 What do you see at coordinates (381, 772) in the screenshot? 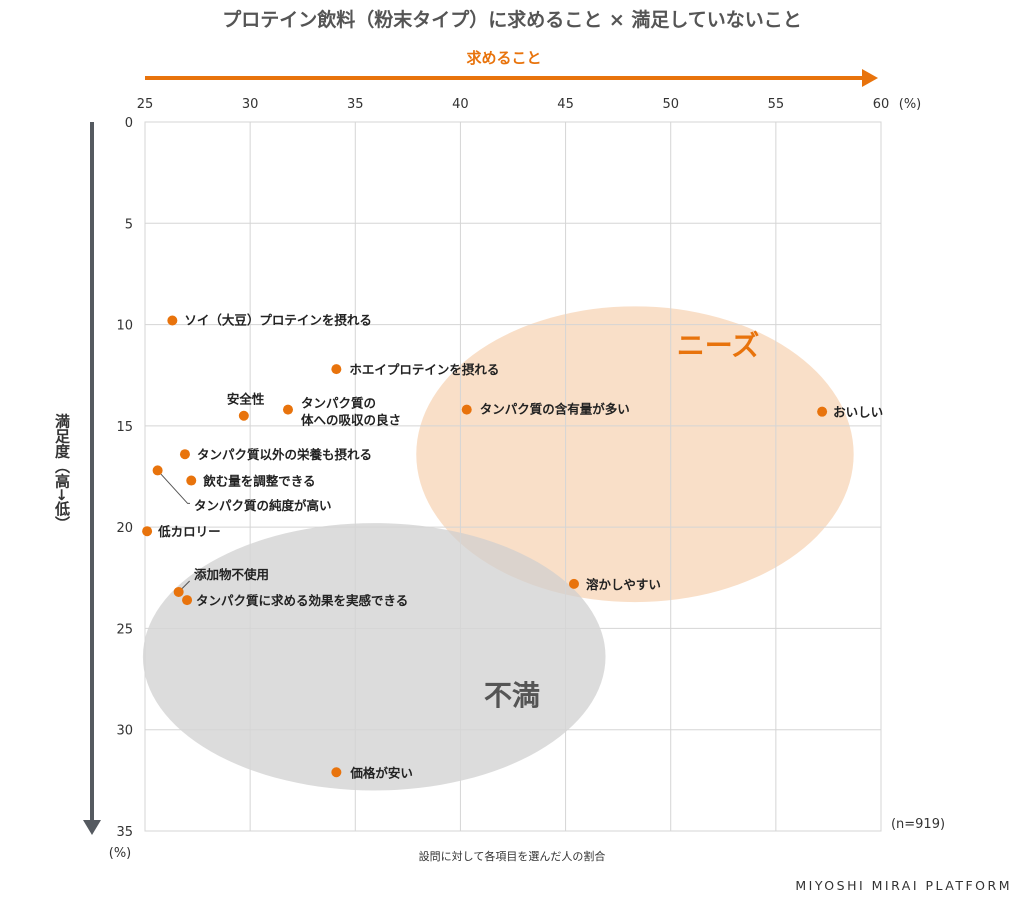
I see `data-label: 価格が安い` at bounding box center [381, 772].